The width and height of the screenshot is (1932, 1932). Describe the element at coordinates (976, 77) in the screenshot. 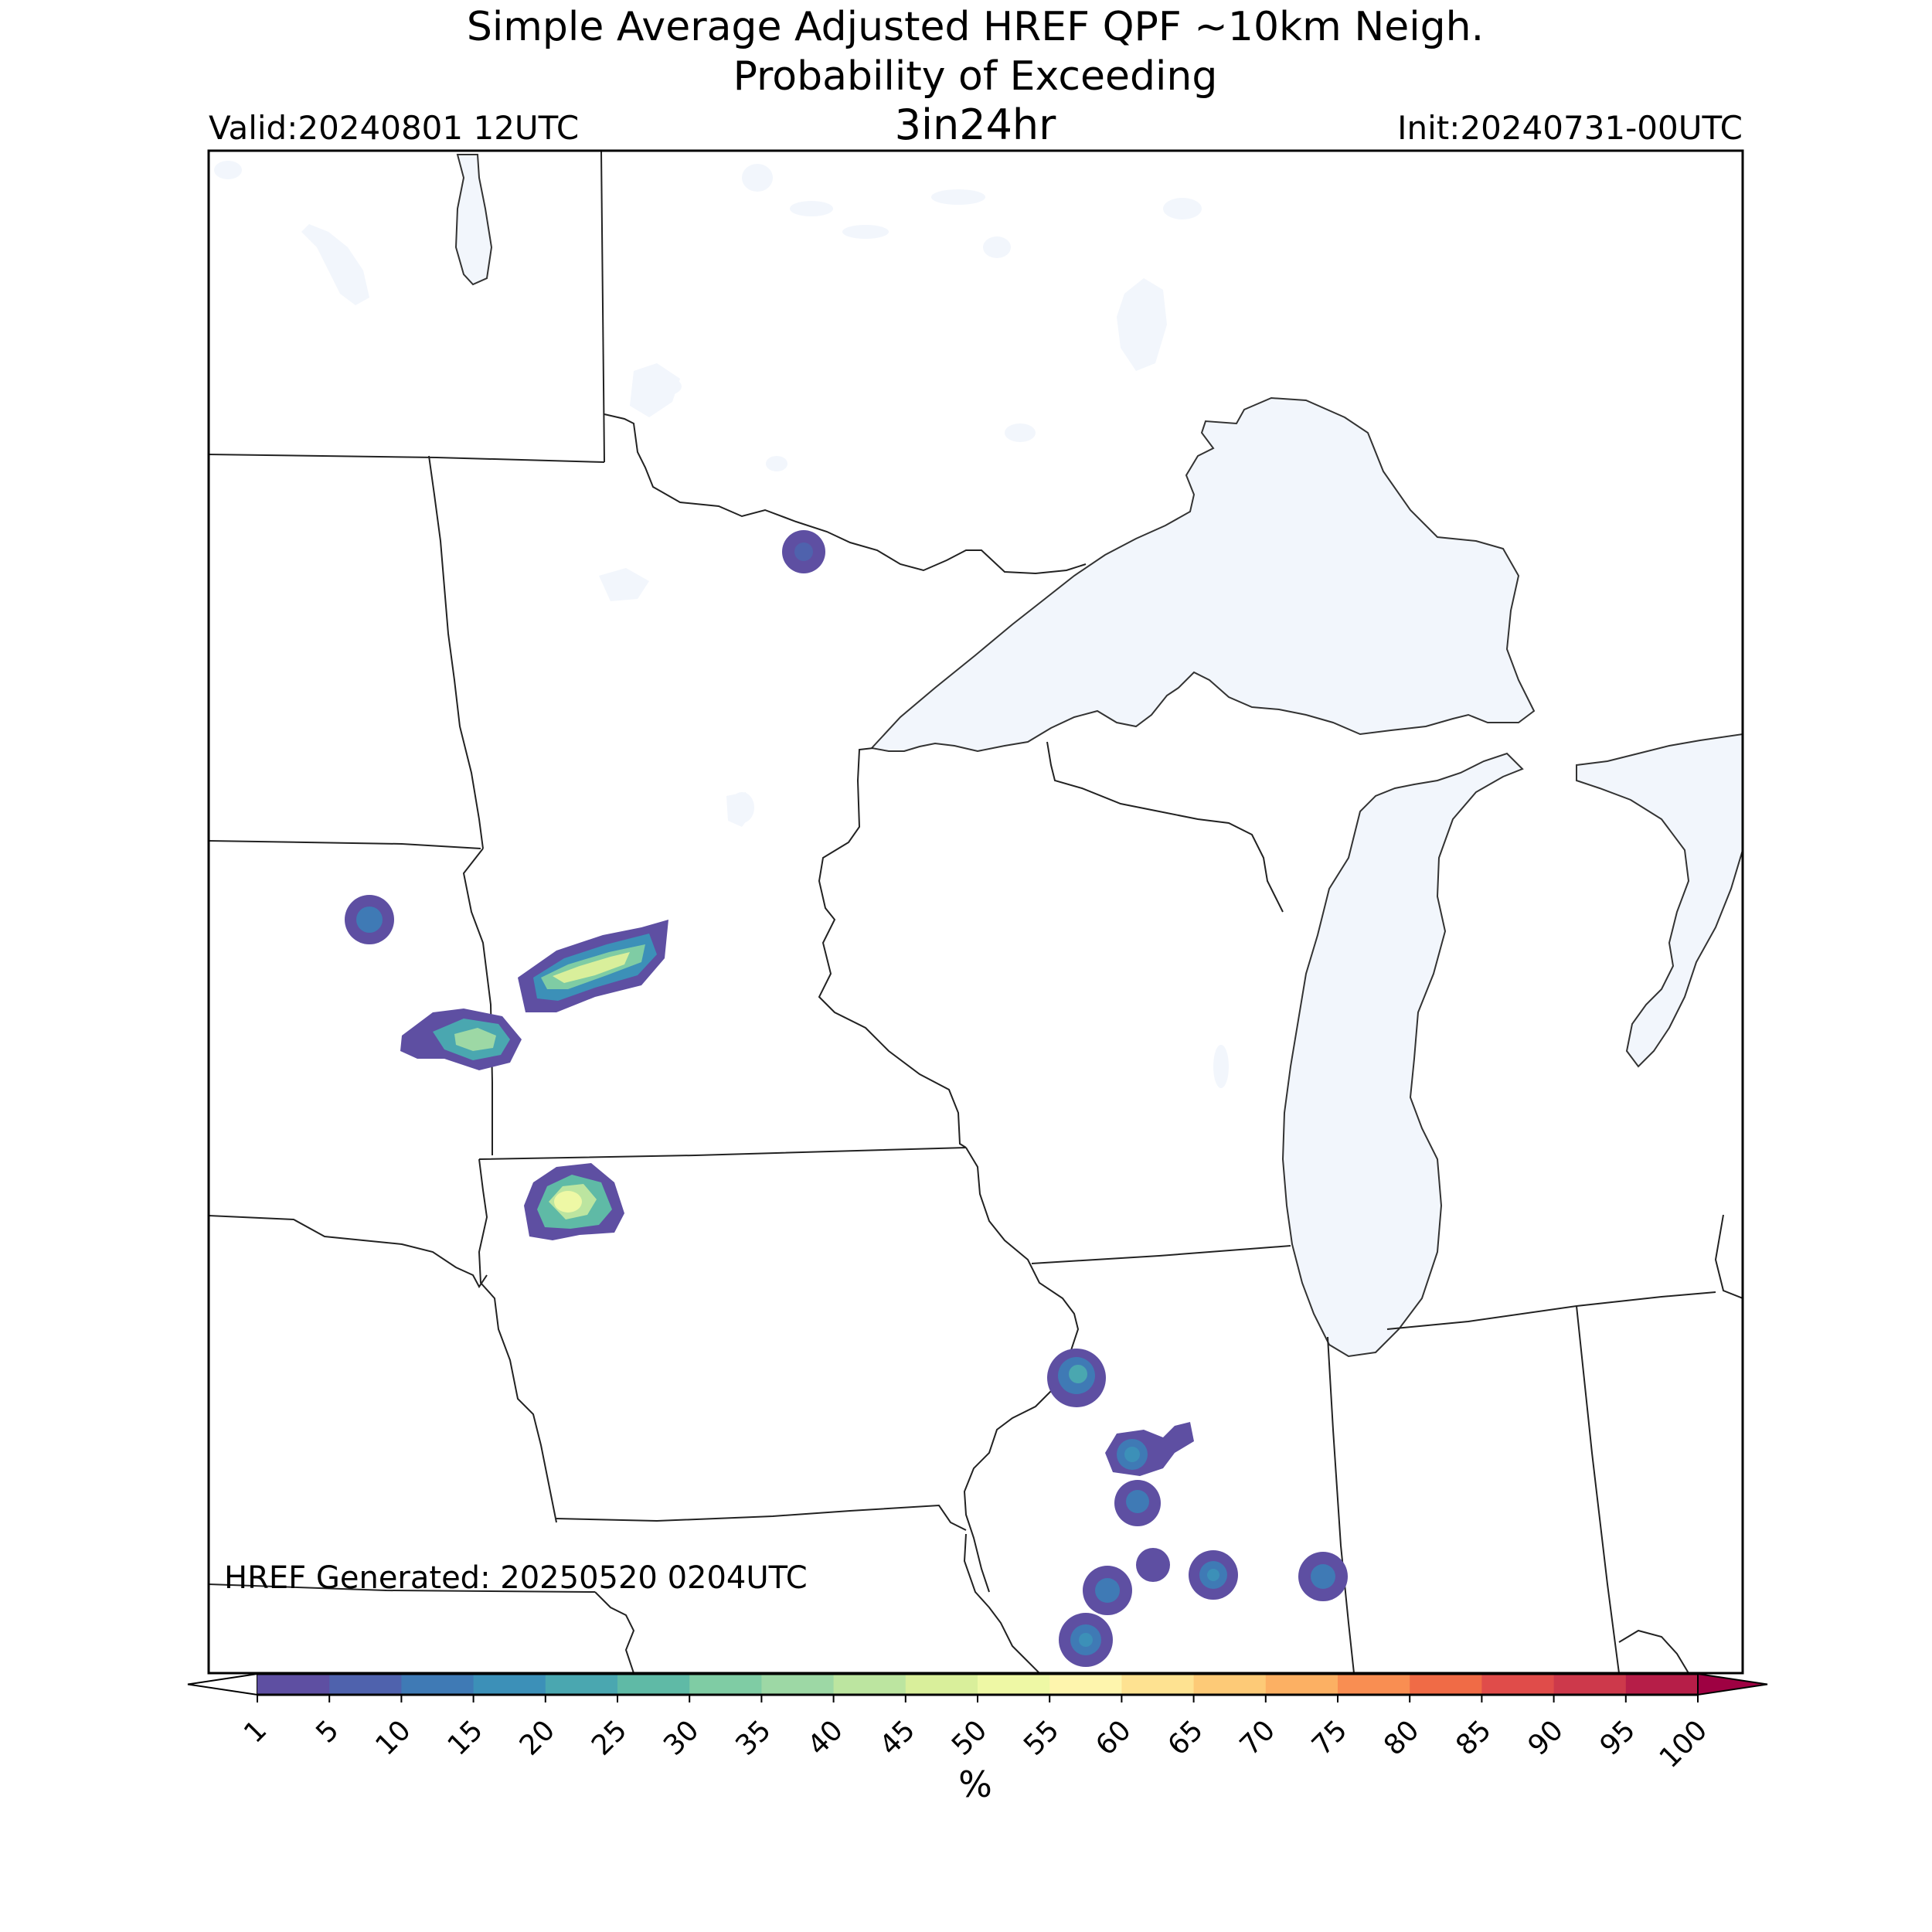

I see `title-line2: Probability of Exceeding` at that location.